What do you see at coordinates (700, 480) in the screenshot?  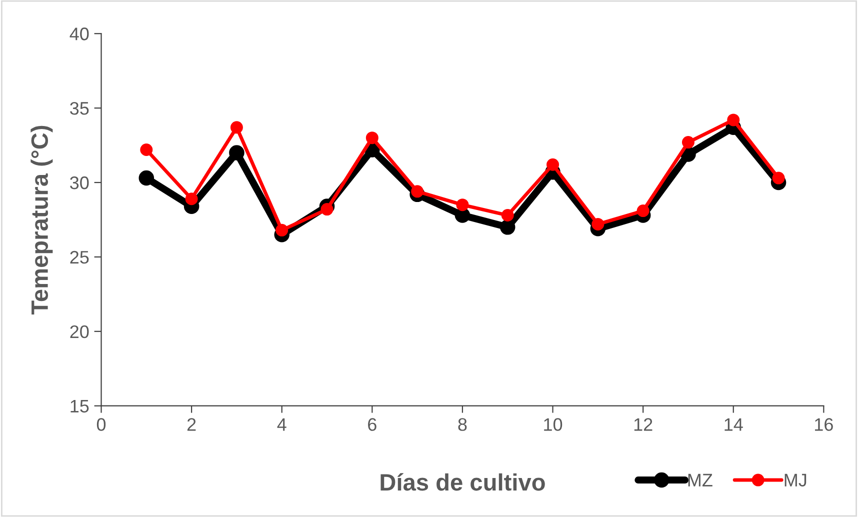 I see `legend-label: MZ` at bounding box center [700, 480].